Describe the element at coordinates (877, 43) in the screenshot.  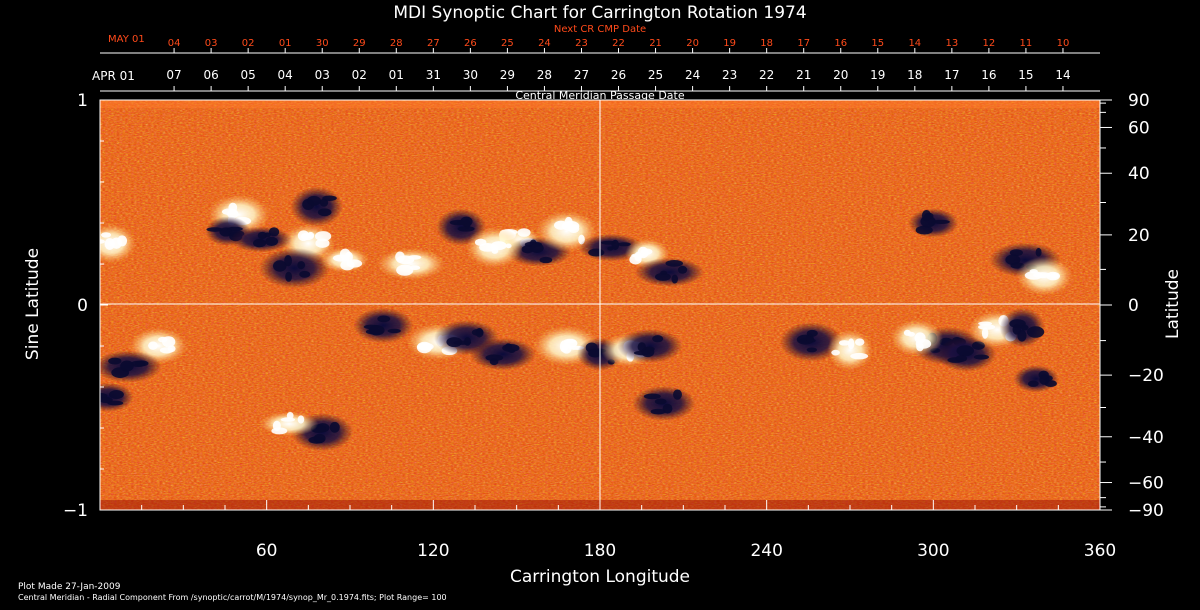
I see `next-cr-date-label: 15` at that location.